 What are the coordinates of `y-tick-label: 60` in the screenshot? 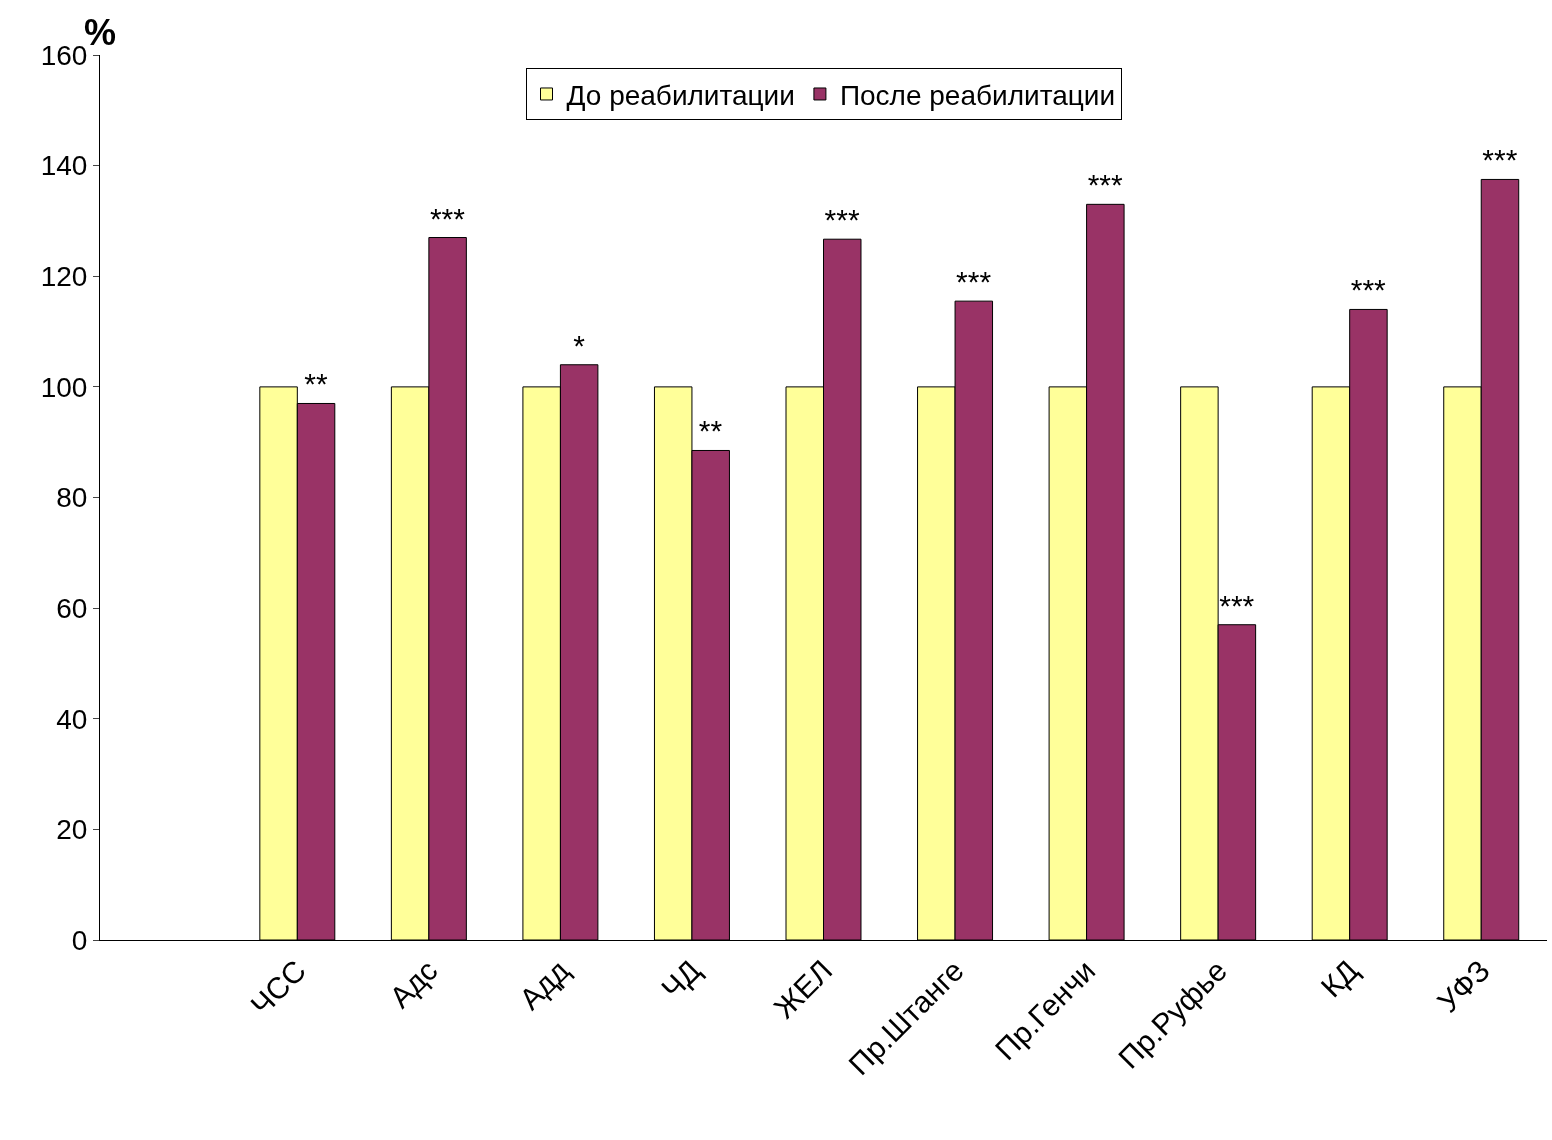 It's located at (72, 608).